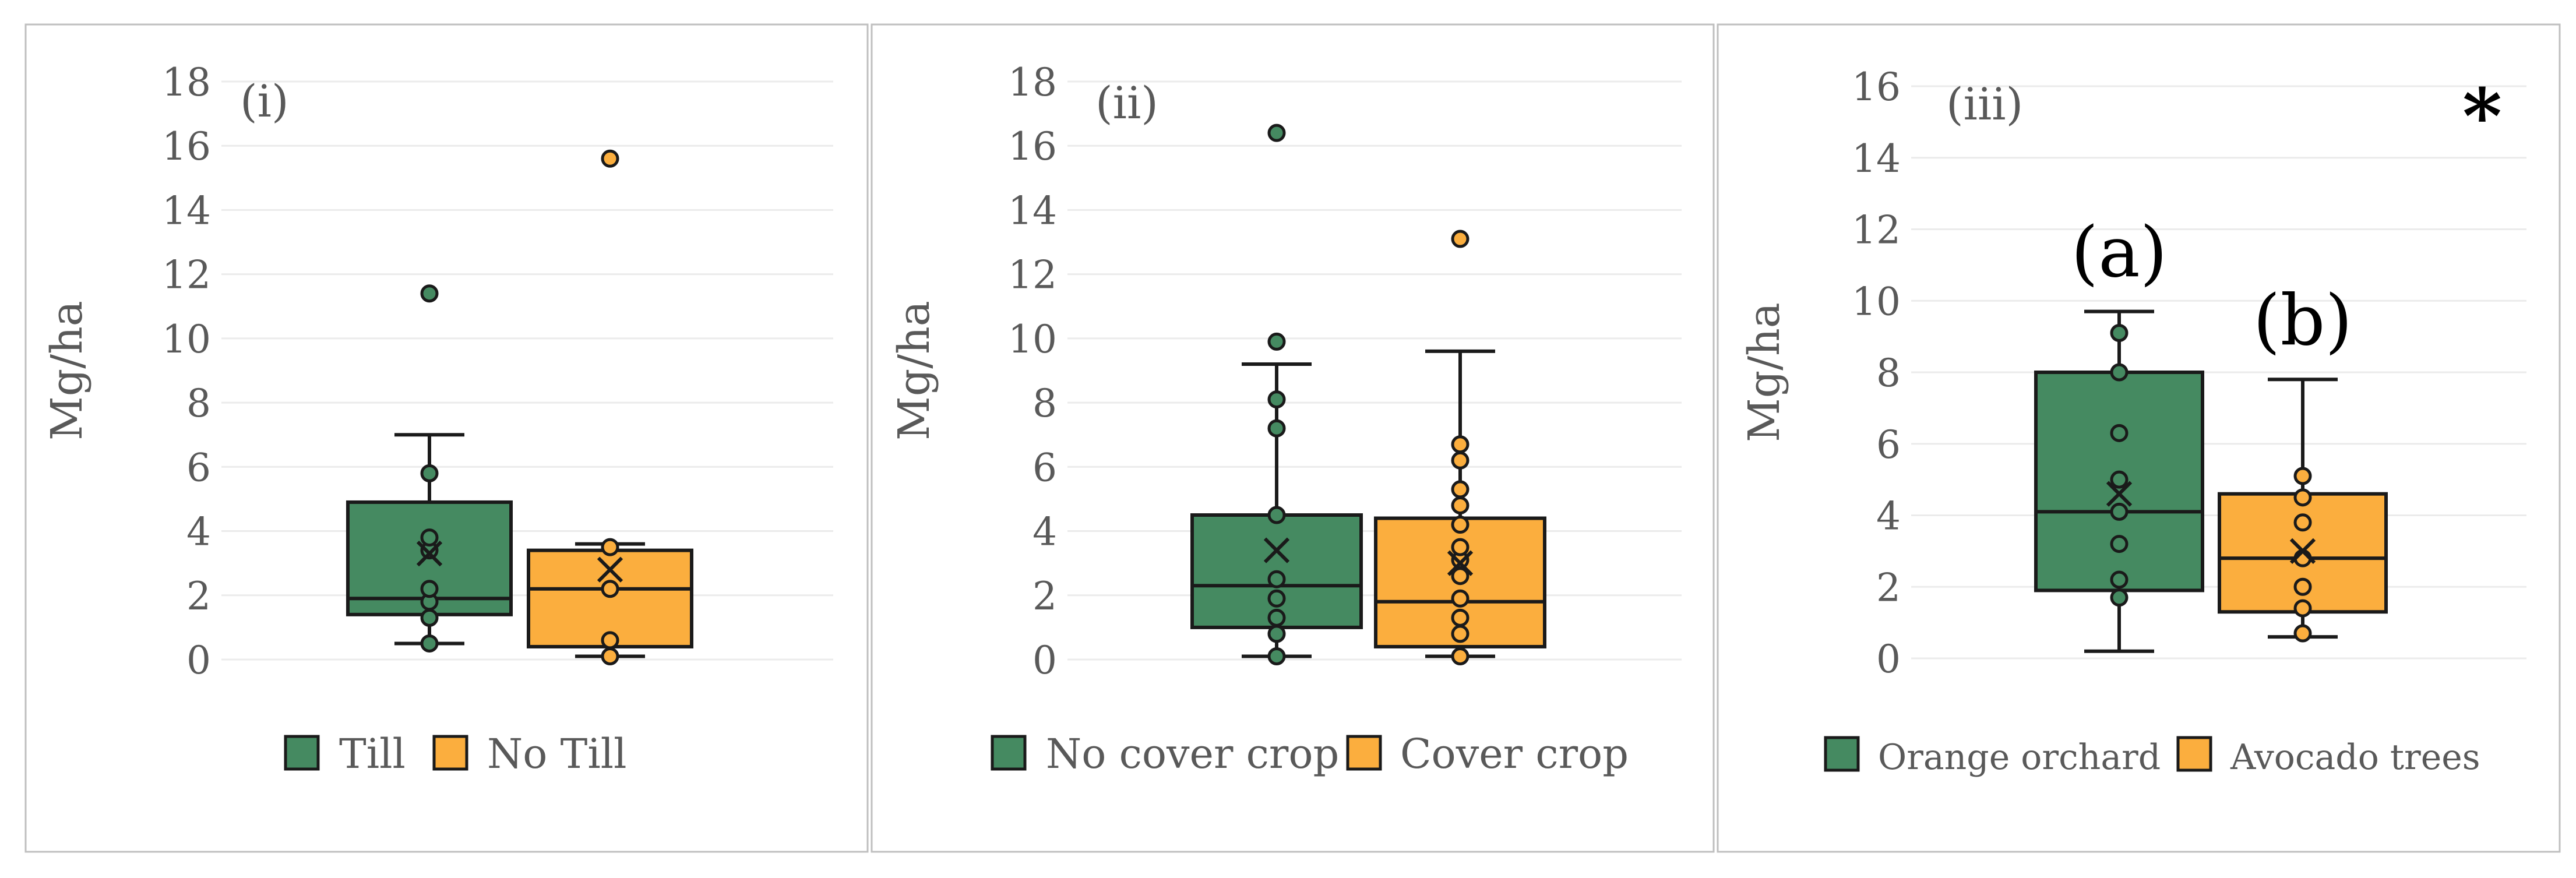 This screenshot has width=2576, height=878. I want to click on legend-item: No cover crop, so click(1165, 754).